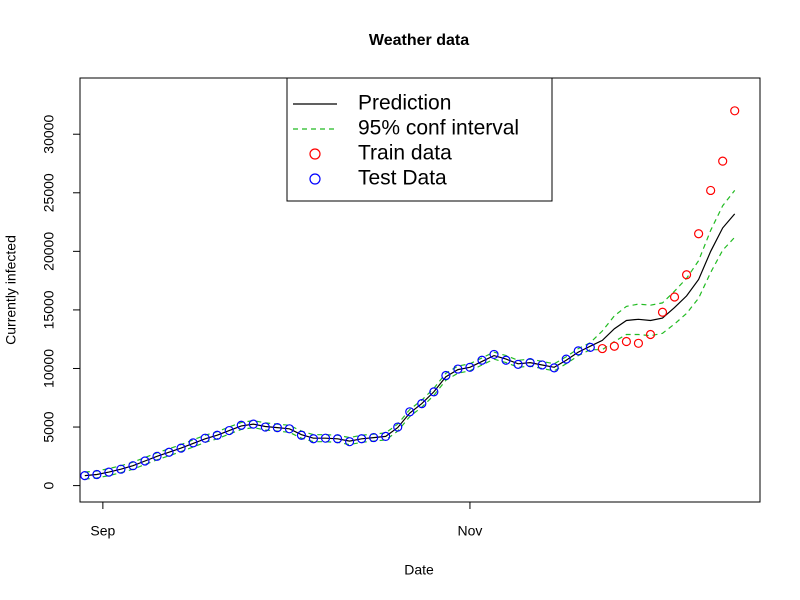  What do you see at coordinates (49, 426) in the screenshot?
I see `y-tick-label: 5000` at bounding box center [49, 426].